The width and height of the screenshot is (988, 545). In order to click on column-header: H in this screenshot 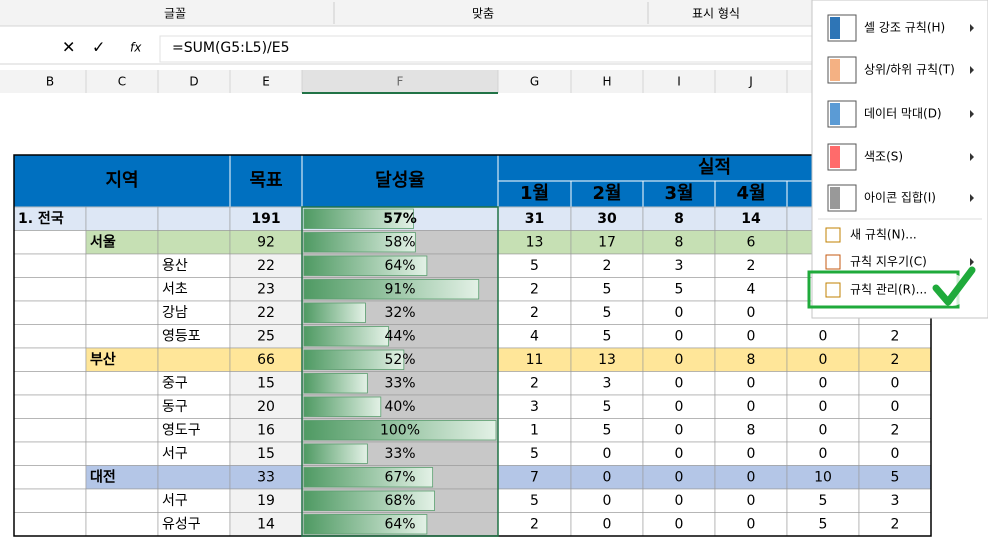, I will do `click(606, 82)`.